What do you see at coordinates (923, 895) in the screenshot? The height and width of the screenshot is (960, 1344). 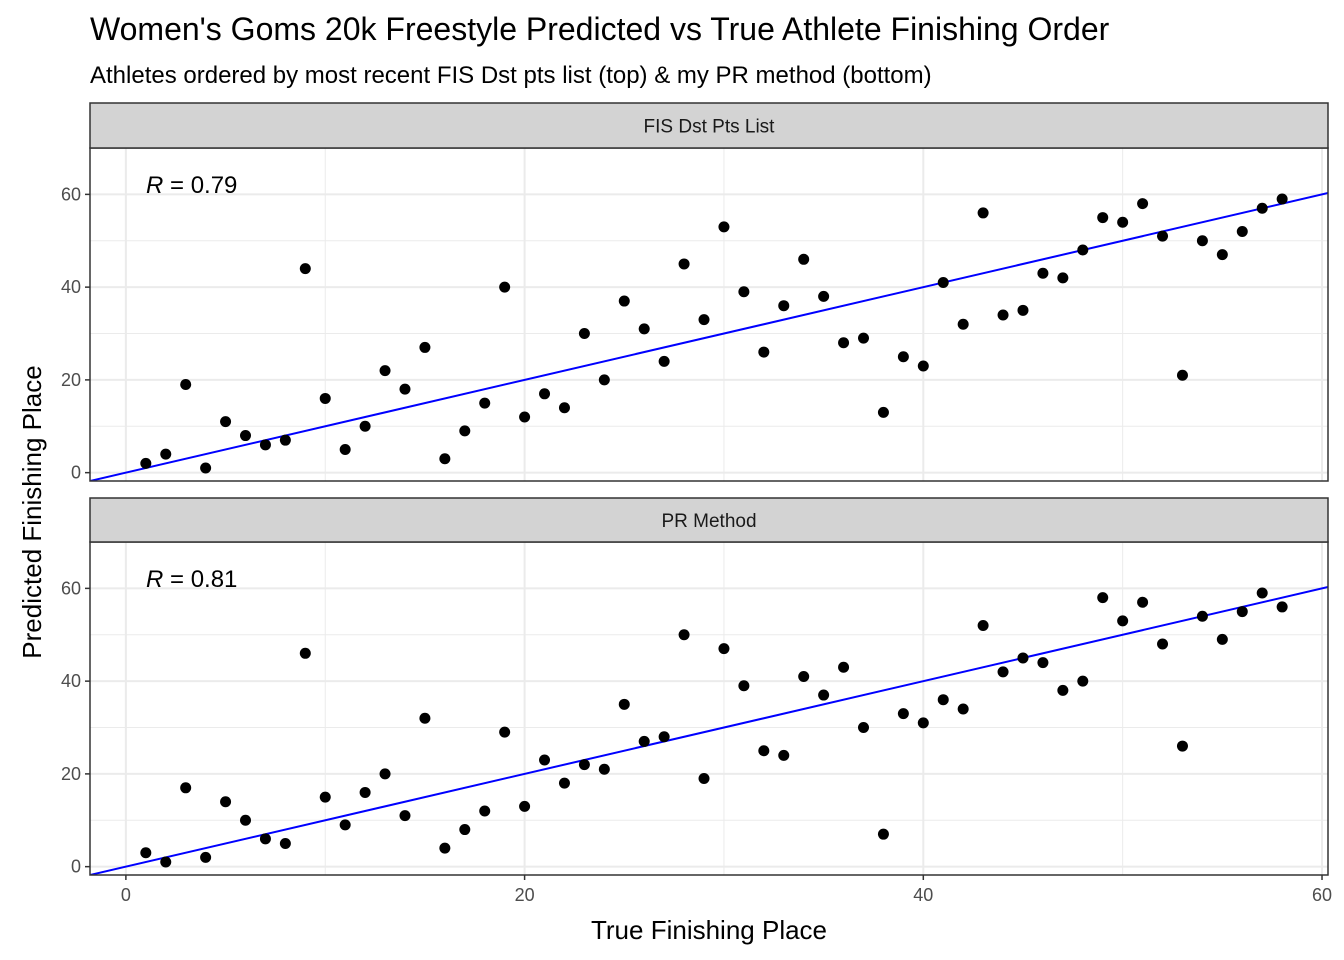 I see `x-tick-label: 40` at bounding box center [923, 895].